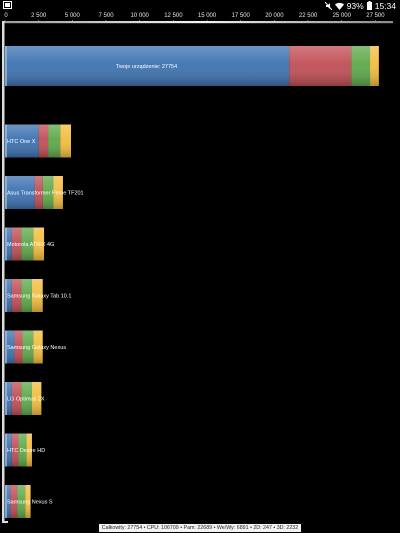  Describe the element at coordinates (241, 16) in the screenshot. I see `x-tick-label: 17 500` at that location.